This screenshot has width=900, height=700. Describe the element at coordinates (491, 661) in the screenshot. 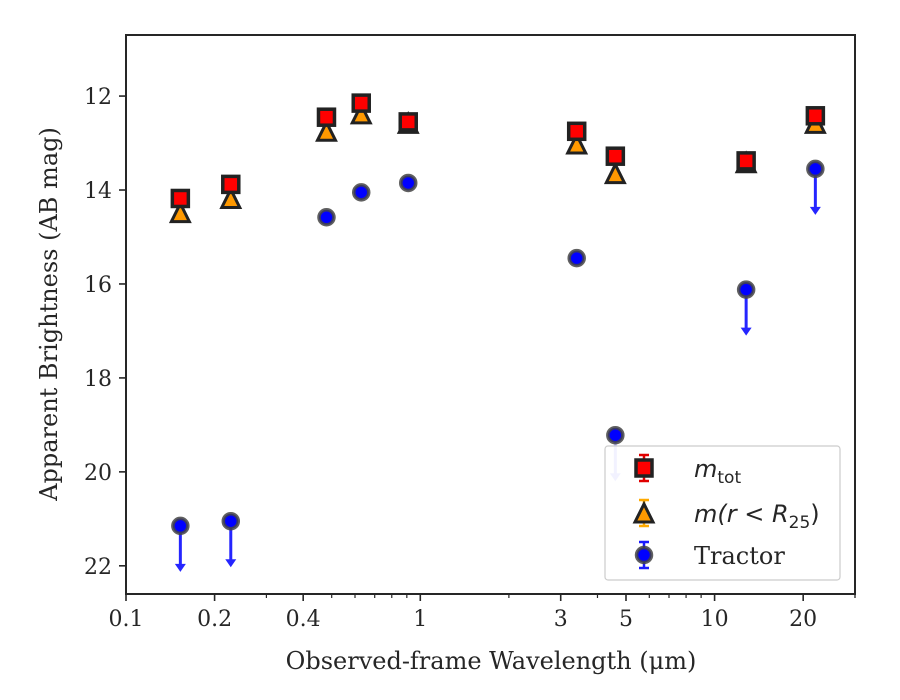

I see `x-axis-label: Observed-frame Wavelength (μm)` at that location.